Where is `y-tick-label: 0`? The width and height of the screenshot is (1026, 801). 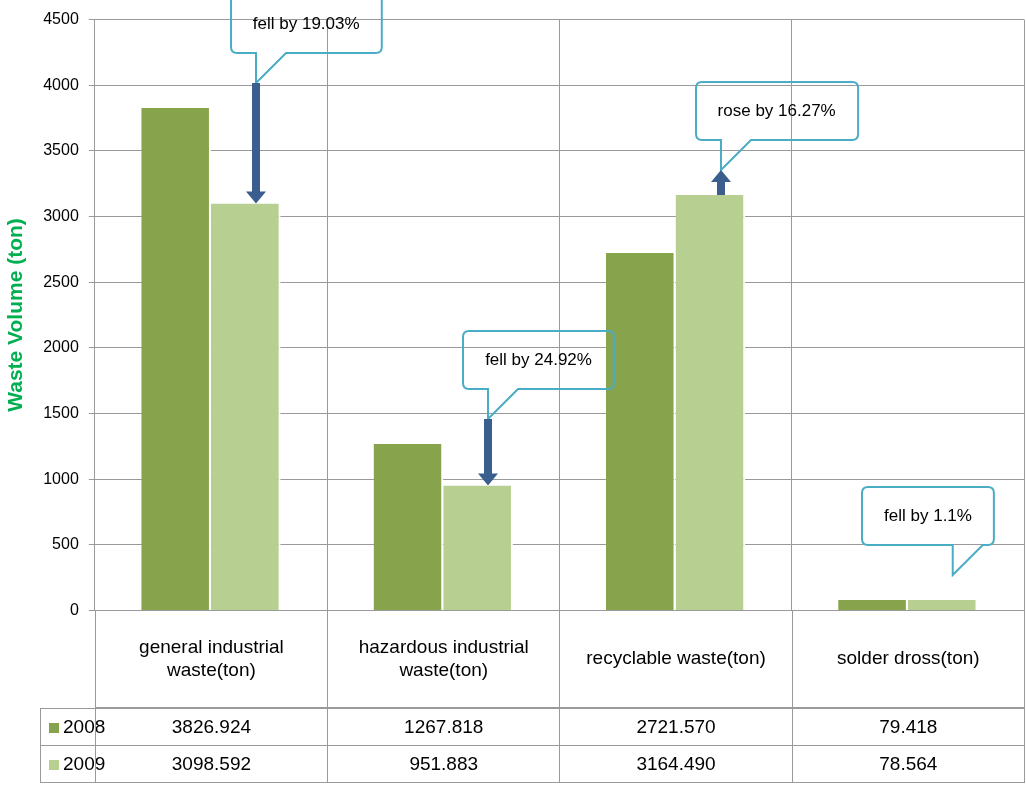 y-tick-label: 0 is located at coordinates (74, 609).